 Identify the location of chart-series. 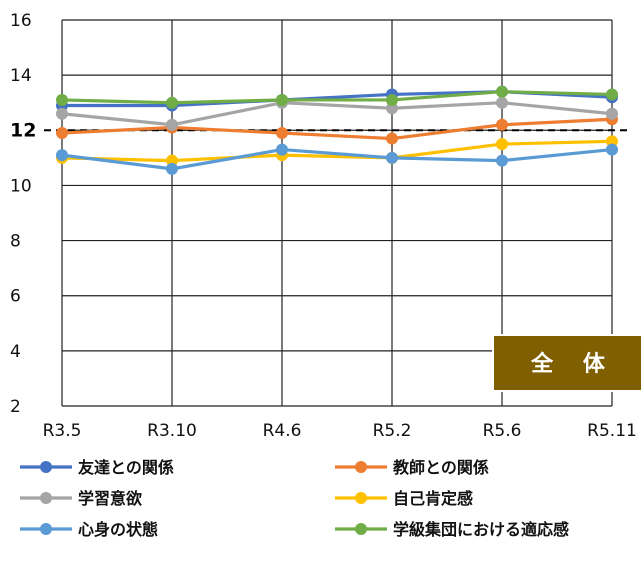
(337, 130).